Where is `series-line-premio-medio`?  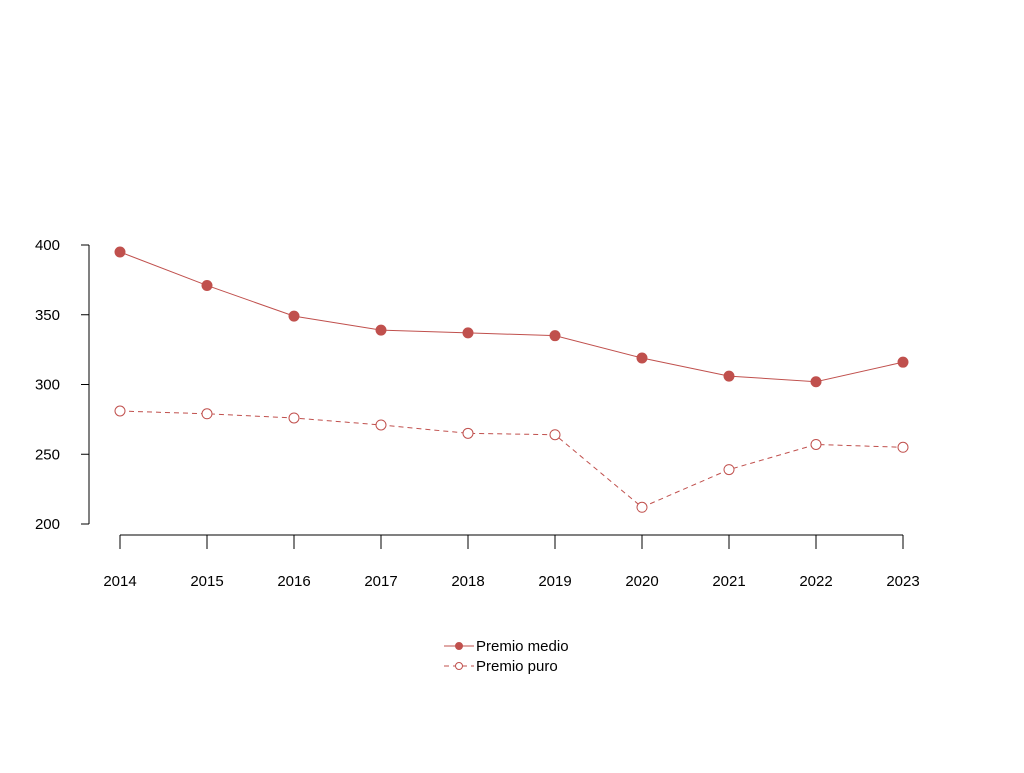 series-line-premio-medio is located at coordinates (511, 317).